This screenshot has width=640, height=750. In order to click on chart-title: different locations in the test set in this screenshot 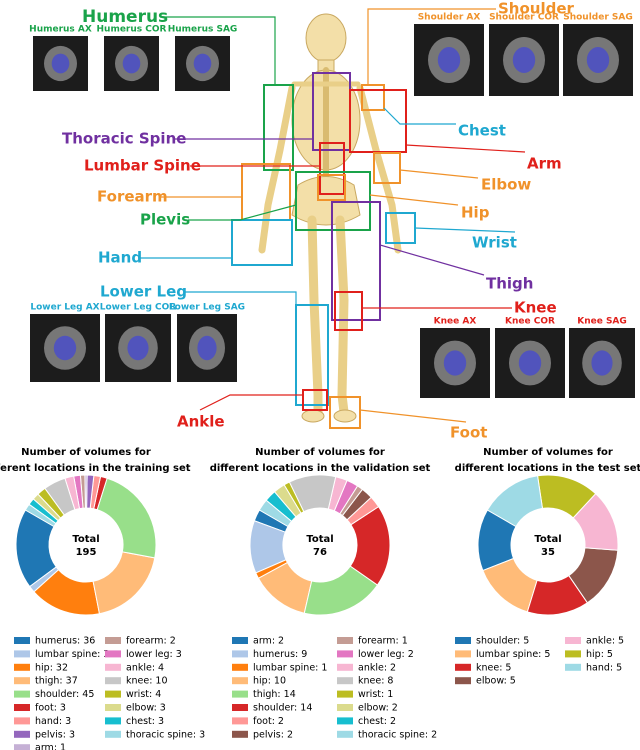, I will do `click(547, 468)`.